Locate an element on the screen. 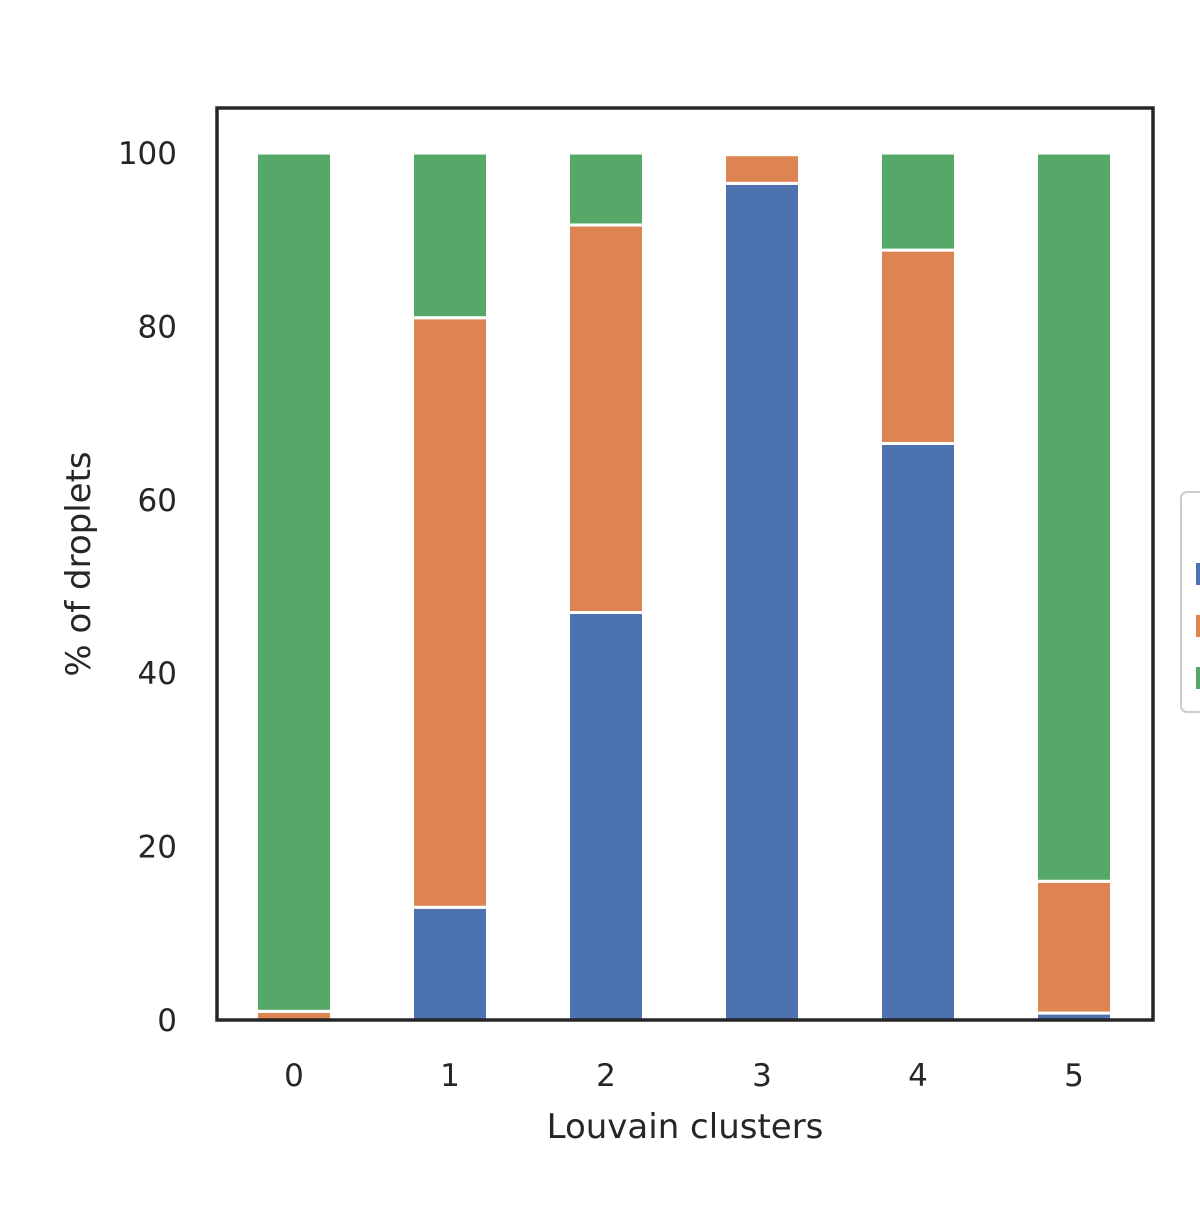  y-tick-label: 80 is located at coordinates (157, 327).